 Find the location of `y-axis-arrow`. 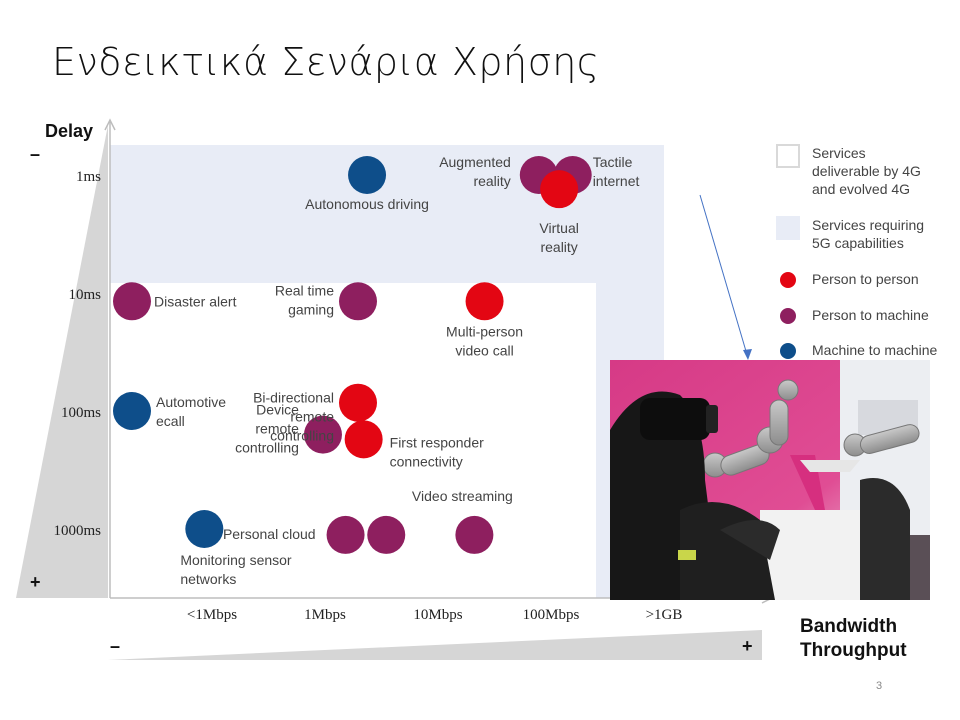

y-axis-arrow is located at coordinates (110, 124).